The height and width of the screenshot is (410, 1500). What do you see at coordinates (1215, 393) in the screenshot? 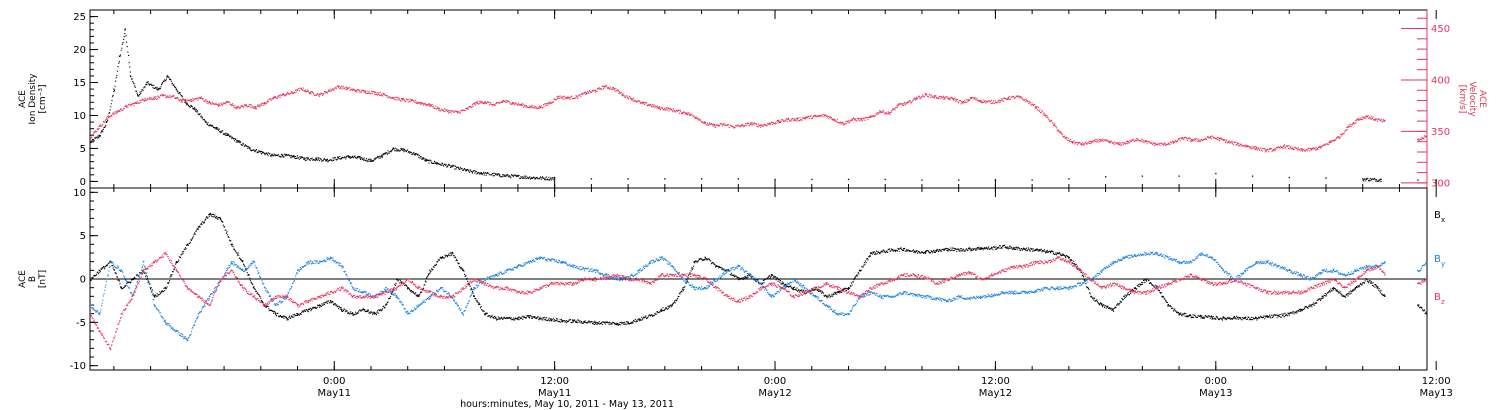
I see `x-tick-label-date: May13` at bounding box center [1215, 393].